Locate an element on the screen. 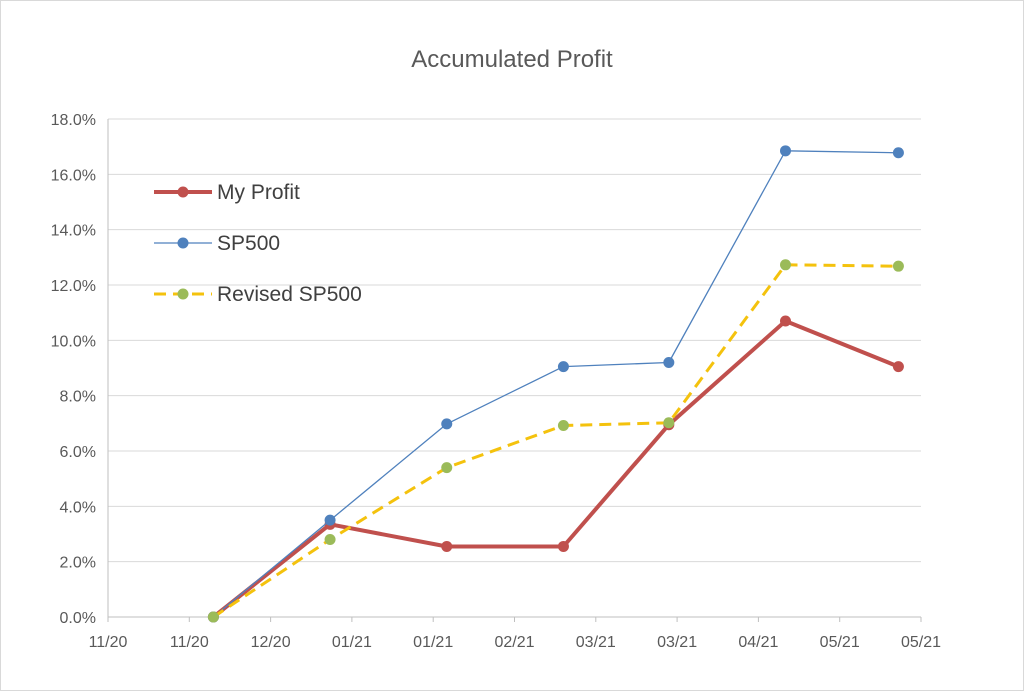 The height and width of the screenshot is (691, 1024). y-tick-label: 0.0% is located at coordinates (78, 618).